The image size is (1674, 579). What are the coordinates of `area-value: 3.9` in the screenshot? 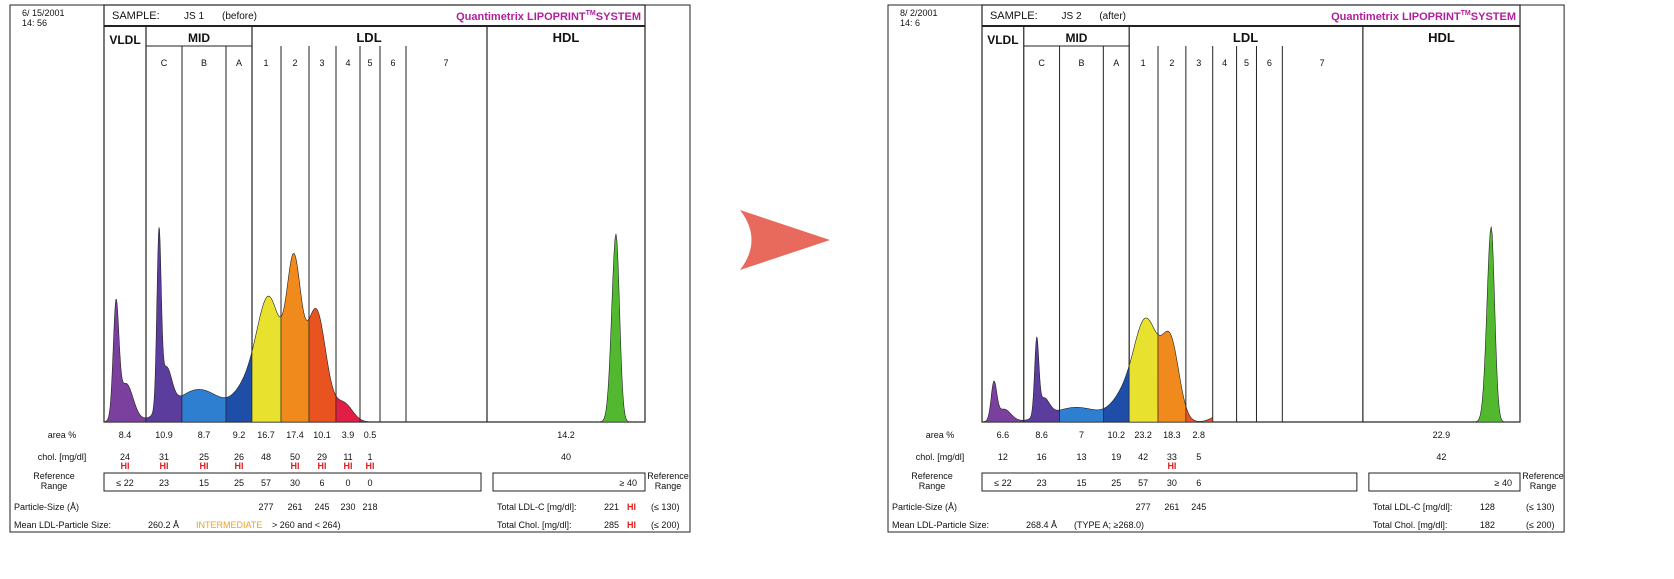 It's located at (348, 435).